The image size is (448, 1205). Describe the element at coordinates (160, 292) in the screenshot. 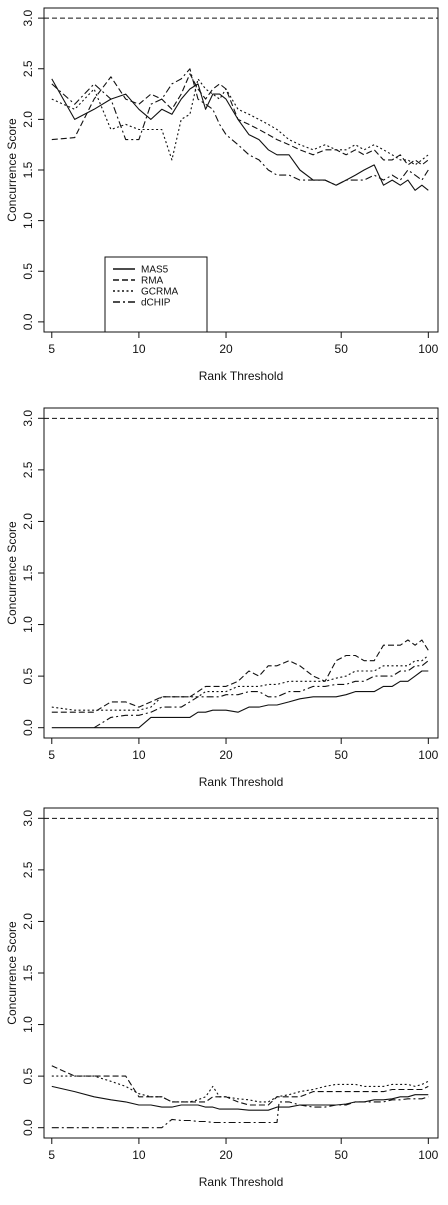

I see `legend-label-gcrma: GCRMA` at that location.